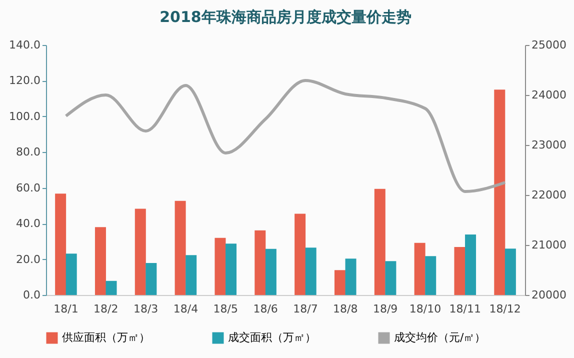  What do you see at coordinates (225, 309) in the screenshot?
I see `x-tick-label: 18/5` at bounding box center [225, 309].